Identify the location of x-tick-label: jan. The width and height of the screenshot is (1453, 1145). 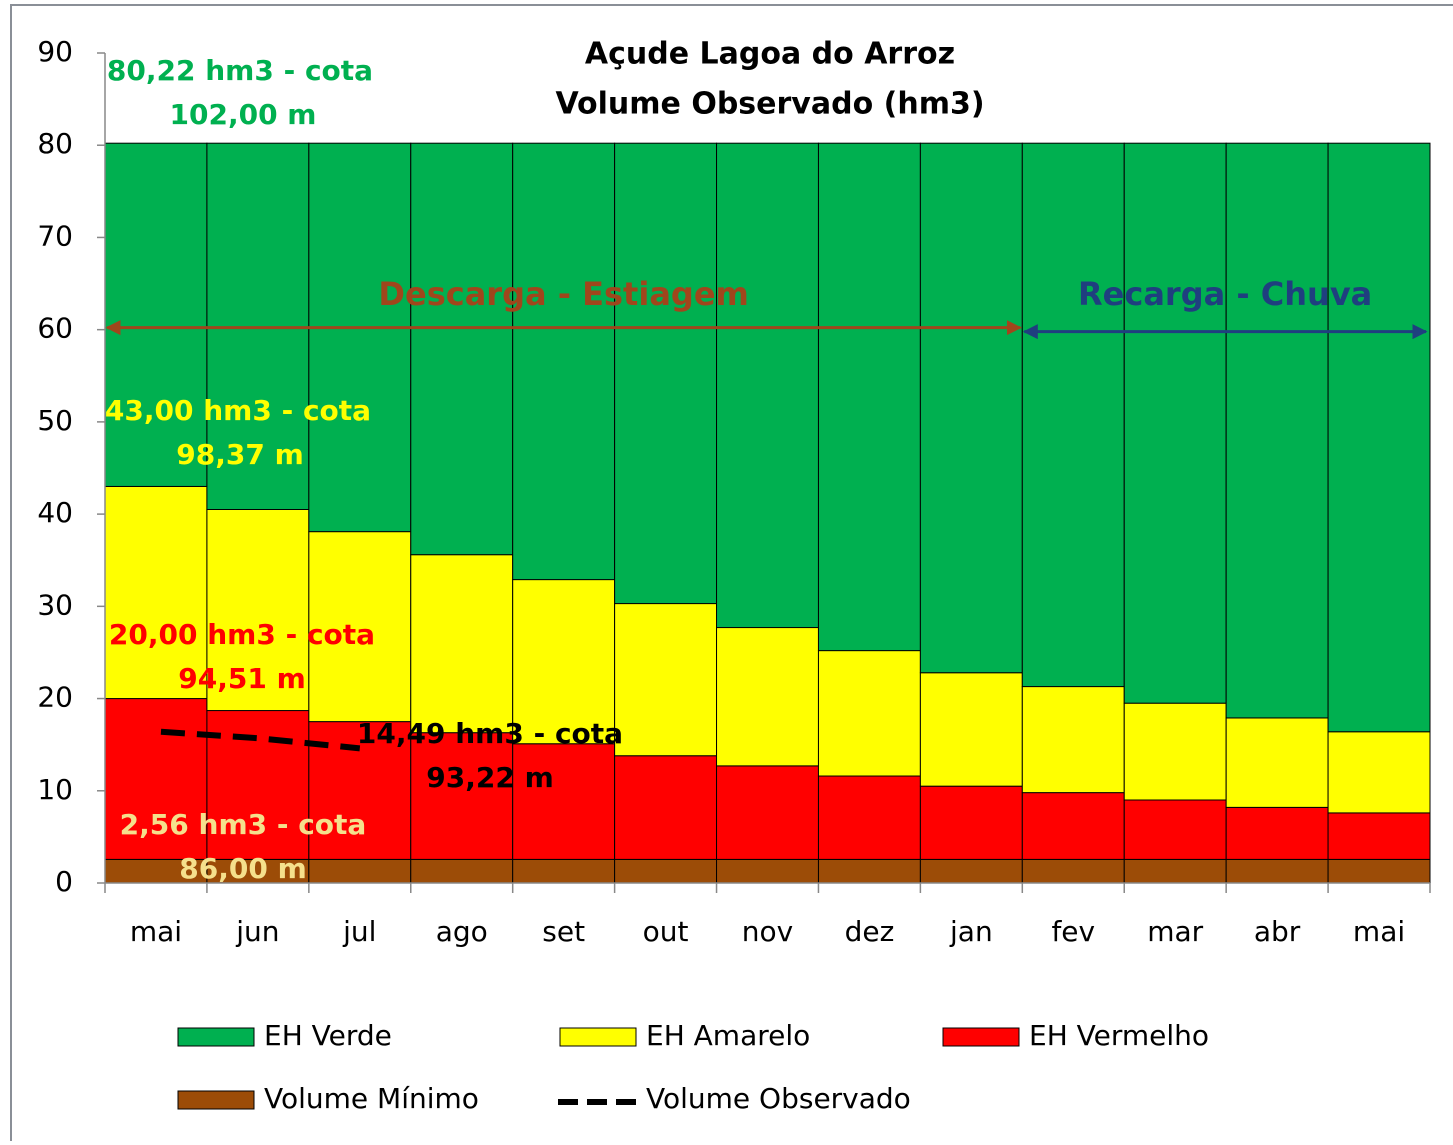
(971, 931).